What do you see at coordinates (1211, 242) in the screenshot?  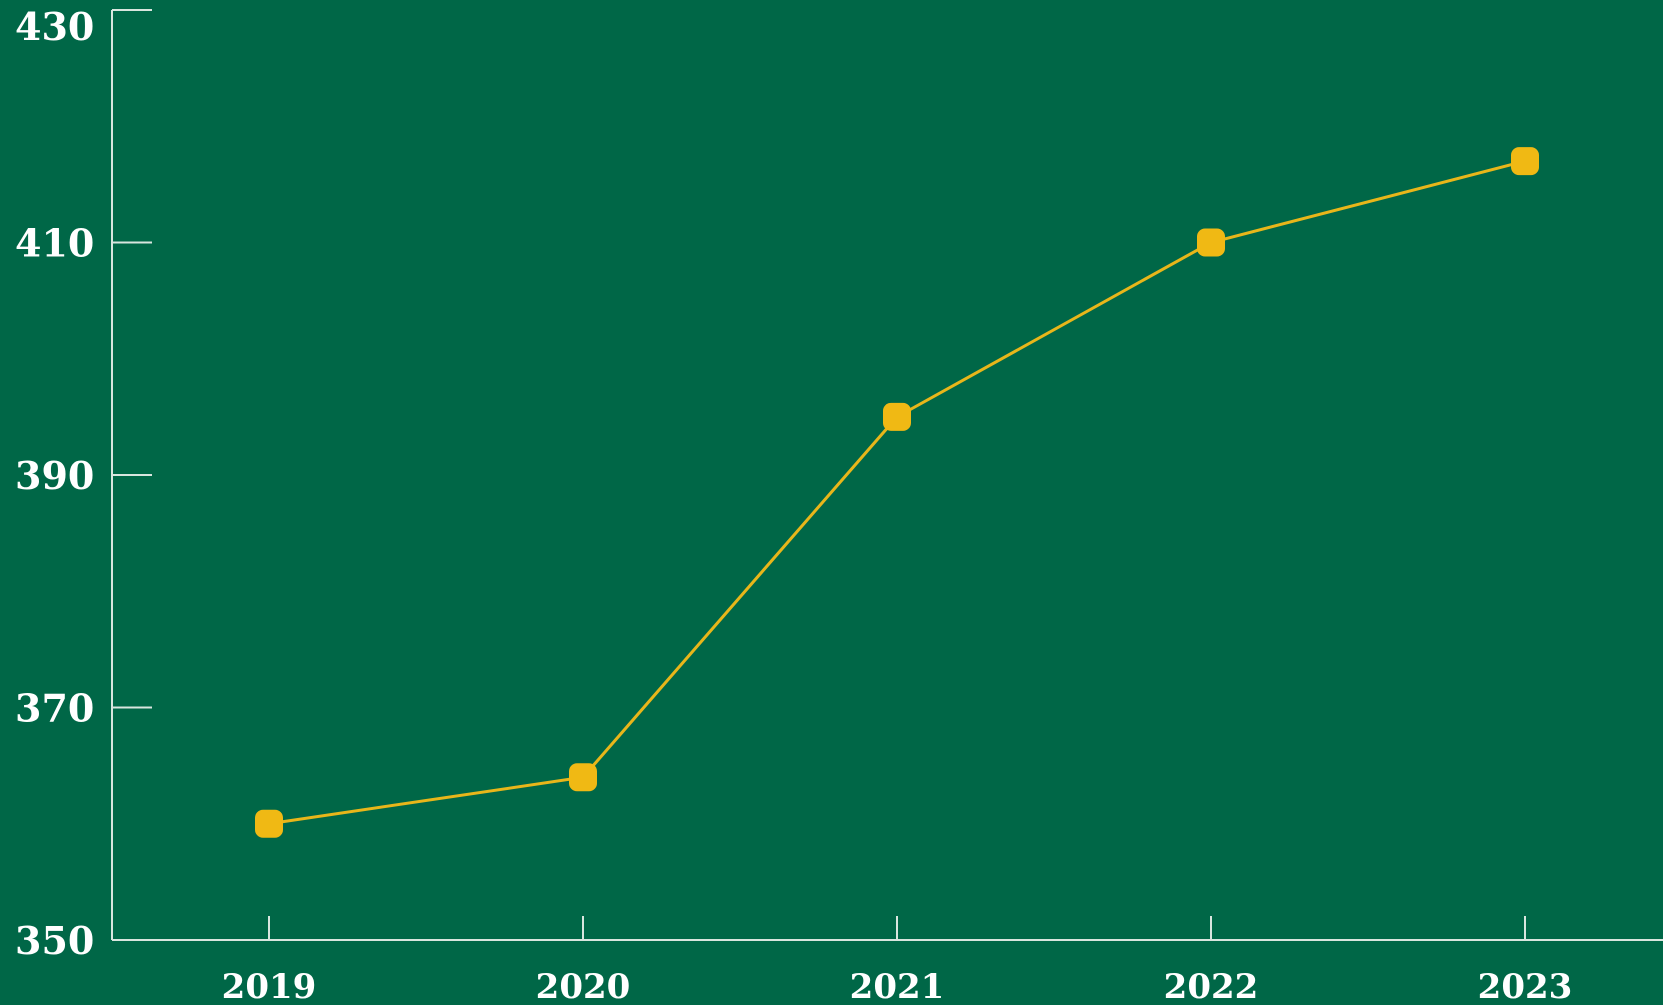 I see `data-point-2022` at bounding box center [1211, 242].